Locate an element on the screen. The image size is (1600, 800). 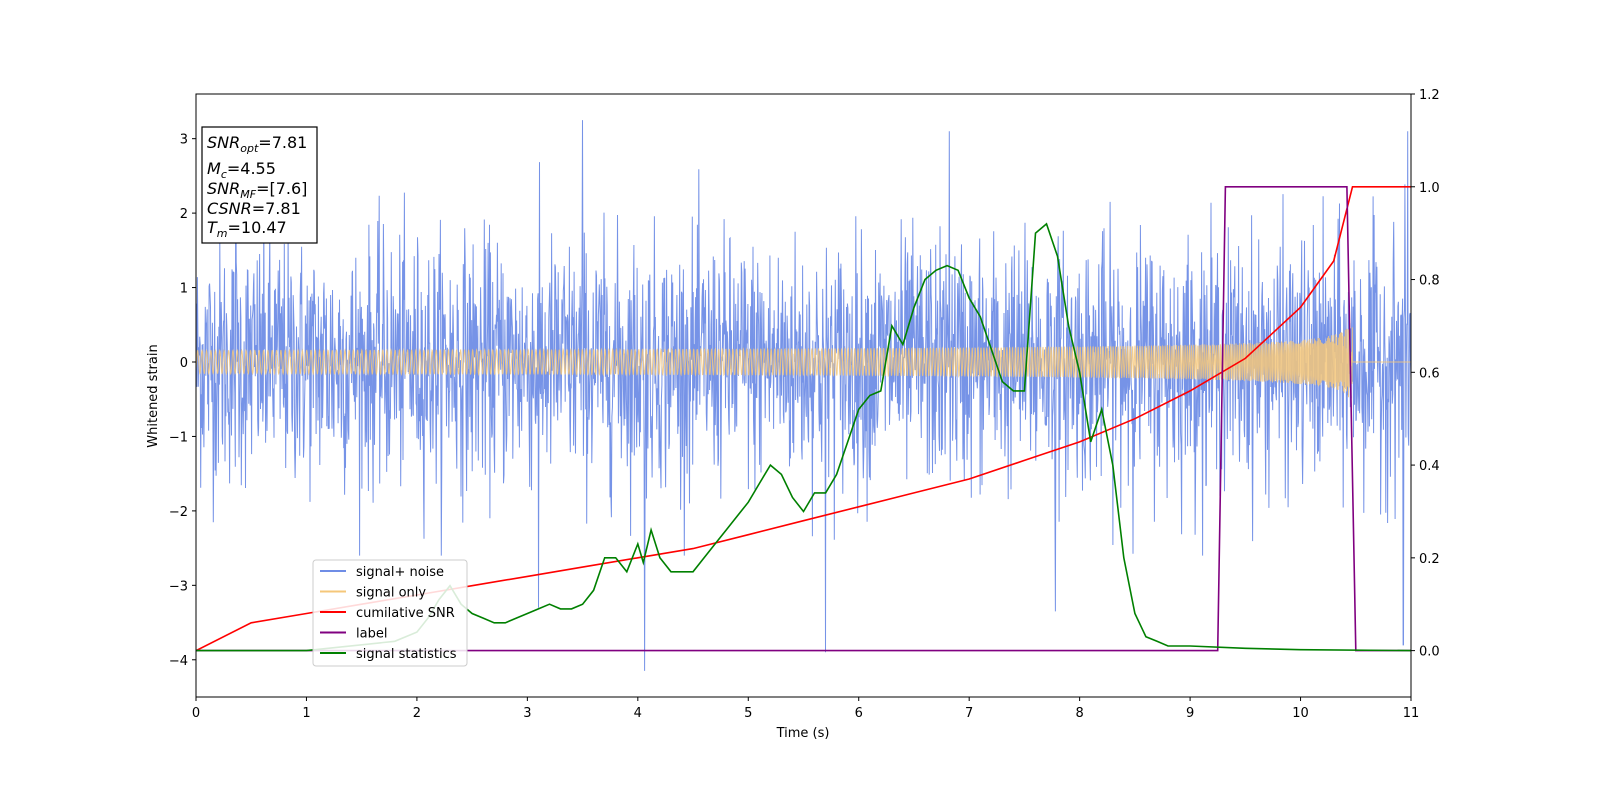
legend-label-signal-only: signal only is located at coordinates (391, 593).